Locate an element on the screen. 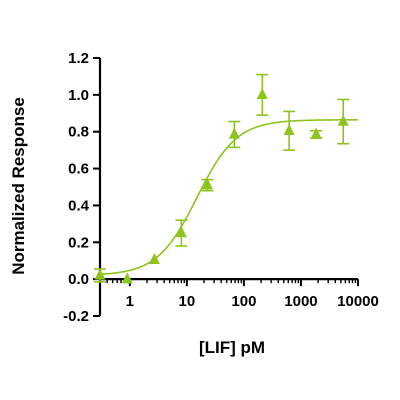  x-ticks: 1 10 100 1000 10000 is located at coordinates (239, 294).